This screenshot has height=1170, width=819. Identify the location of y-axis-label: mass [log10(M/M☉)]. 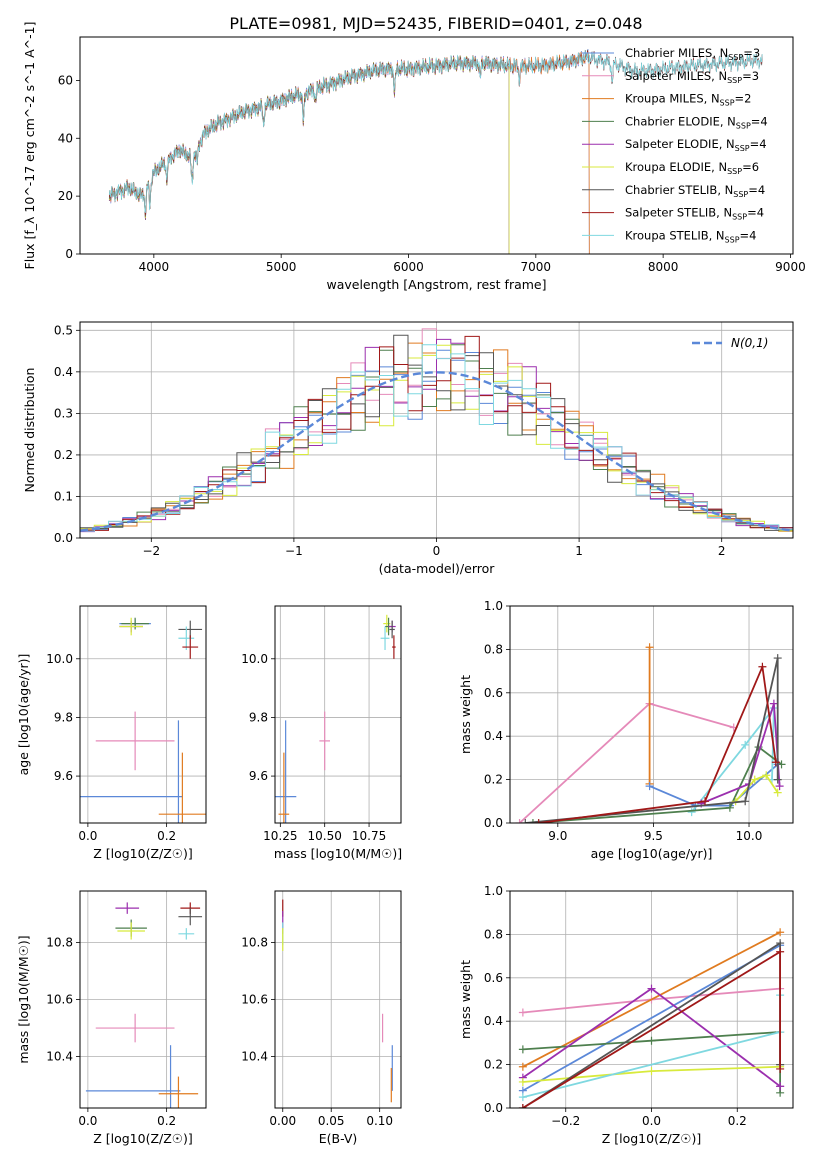
(23, 999).